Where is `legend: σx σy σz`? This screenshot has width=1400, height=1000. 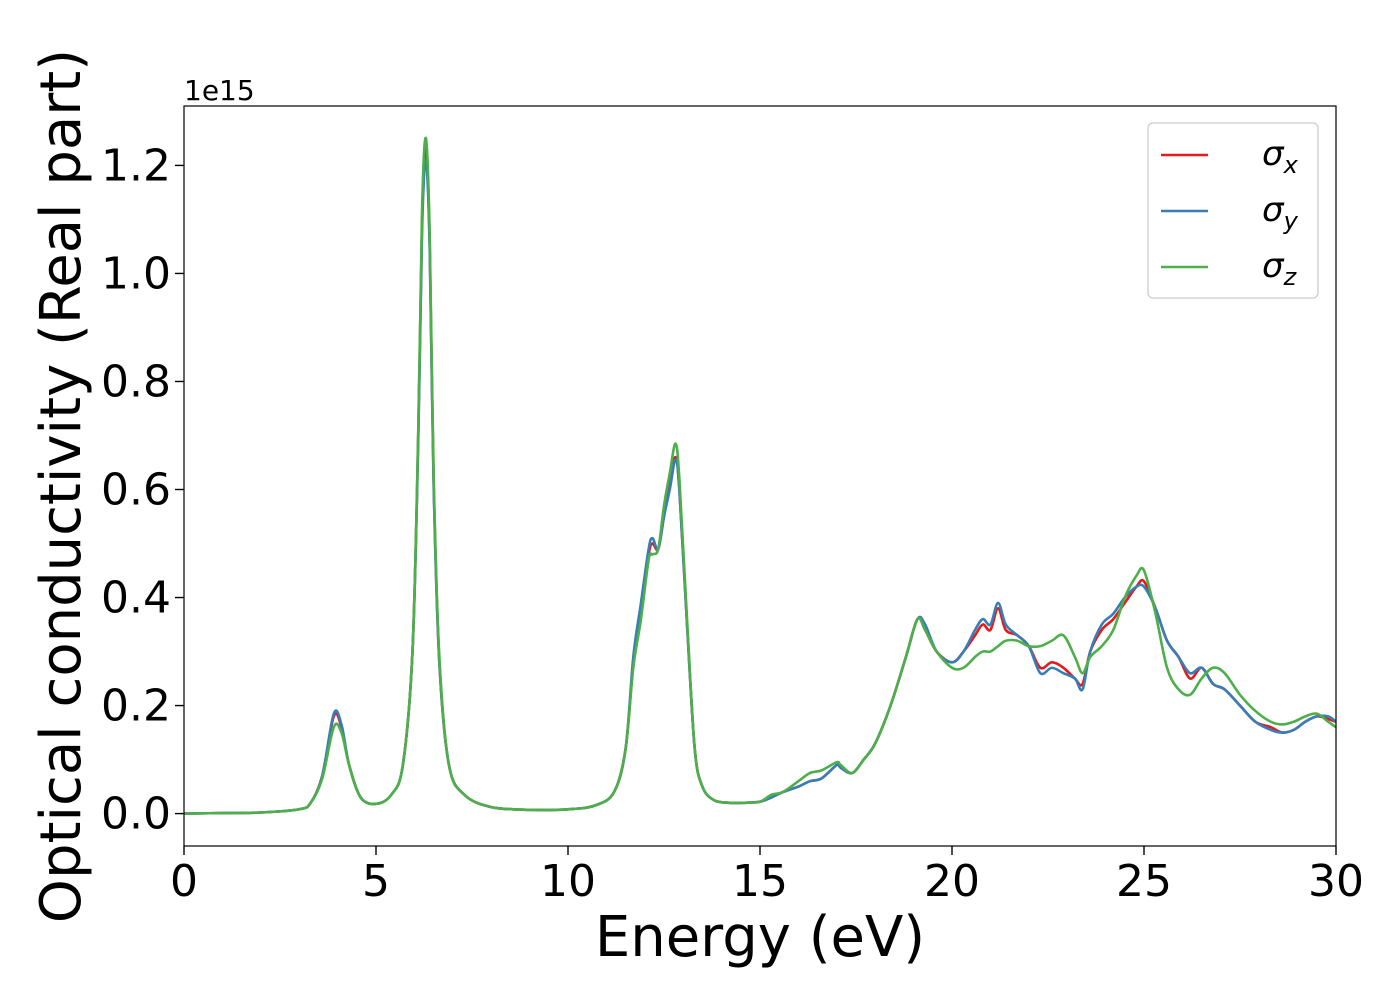 legend: σx σy σz is located at coordinates (1233, 210).